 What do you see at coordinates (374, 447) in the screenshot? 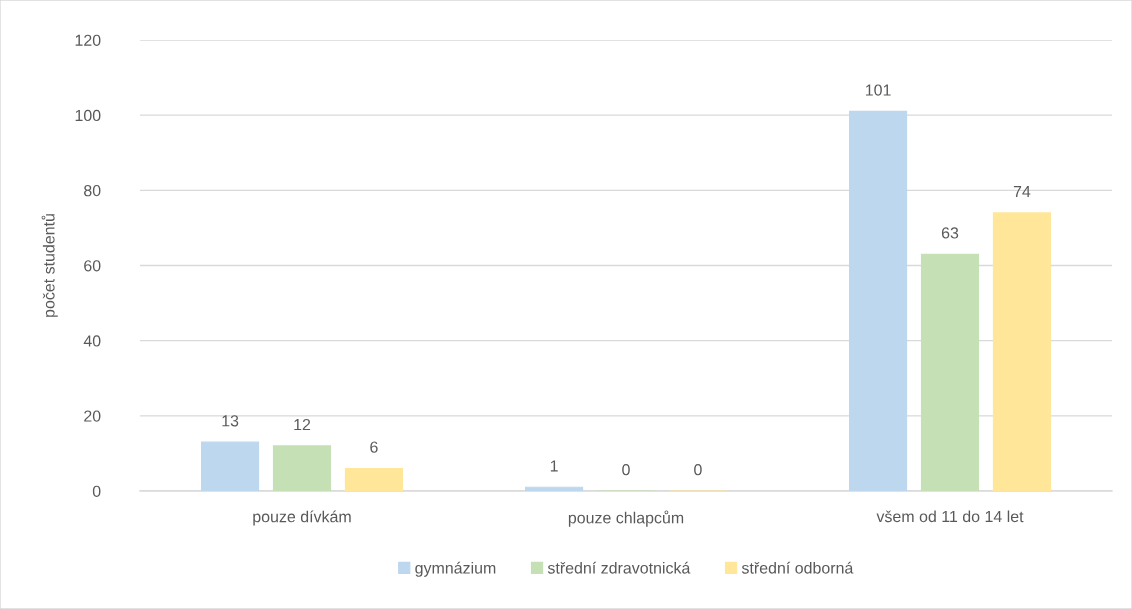
I see `data-label: 6` at bounding box center [374, 447].